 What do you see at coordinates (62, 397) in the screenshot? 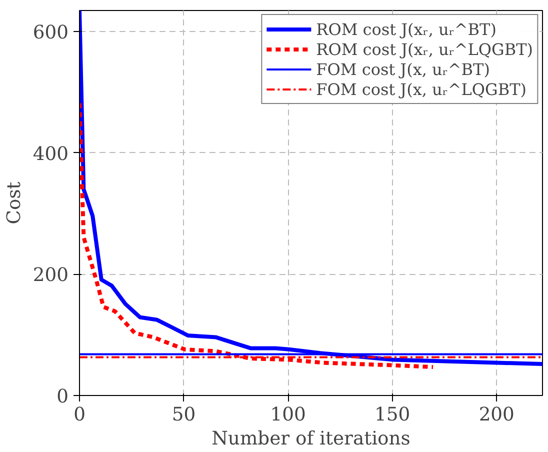
I see `y-tick-label: 0` at bounding box center [62, 397].